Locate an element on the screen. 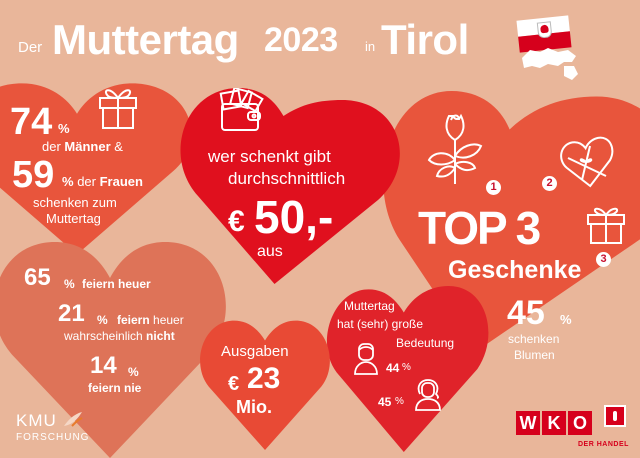  importance-women-unit: % is located at coordinates (399, 401).